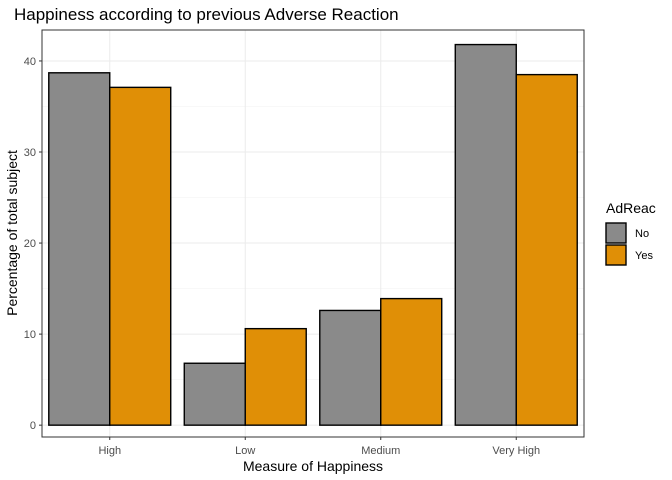 The height and width of the screenshot is (480, 672). Describe the element at coordinates (275, 376) in the screenshot. I see `bar-low-yes` at that location.